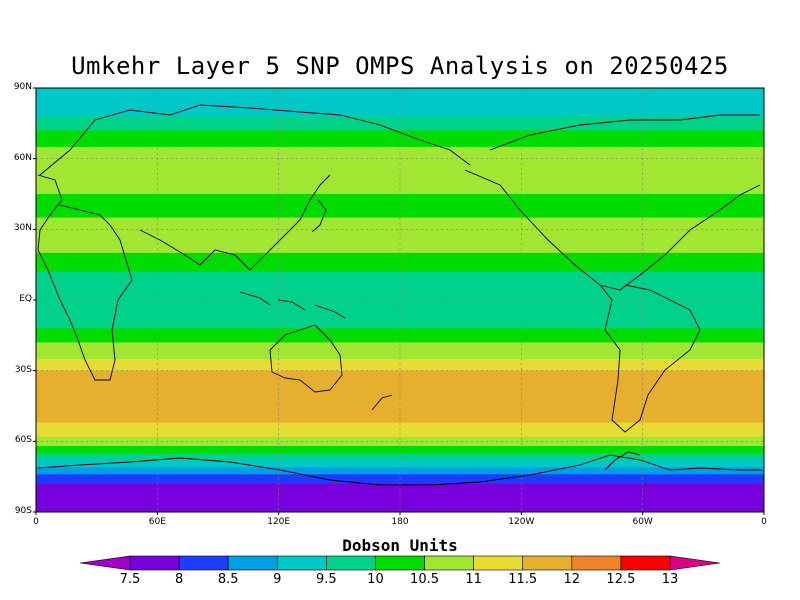  What do you see at coordinates (22, 228) in the screenshot?
I see `lat-label: 30N` at bounding box center [22, 228].